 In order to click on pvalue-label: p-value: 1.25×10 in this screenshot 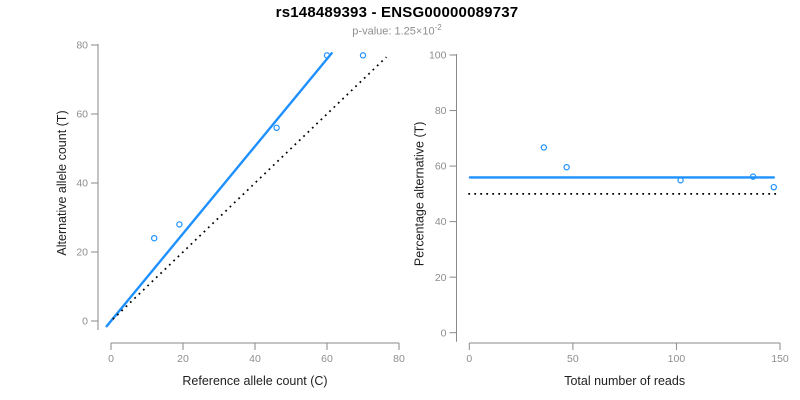, I will do `click(393, 31)`.